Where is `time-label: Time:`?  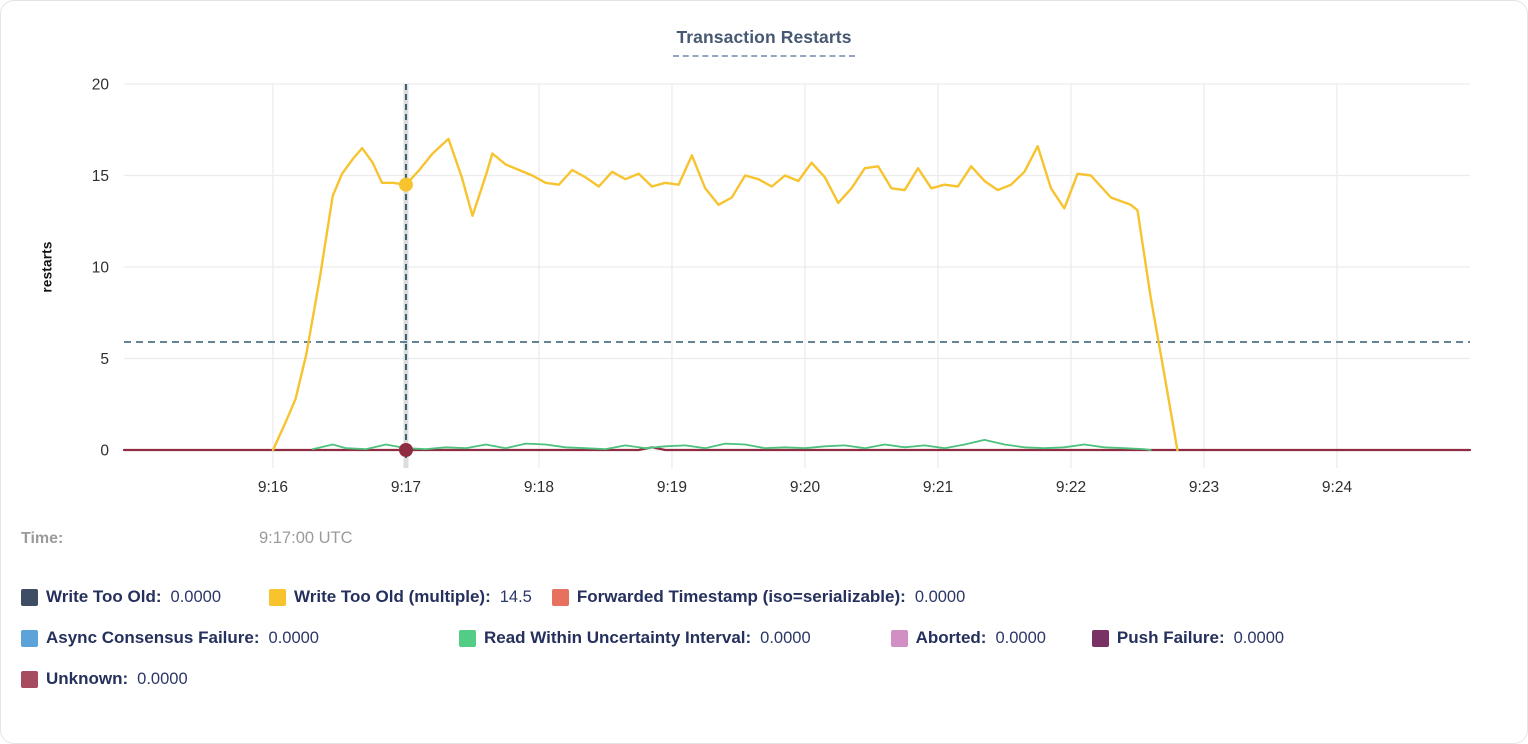 time-label: Time: is located at coordinates (42, 538).